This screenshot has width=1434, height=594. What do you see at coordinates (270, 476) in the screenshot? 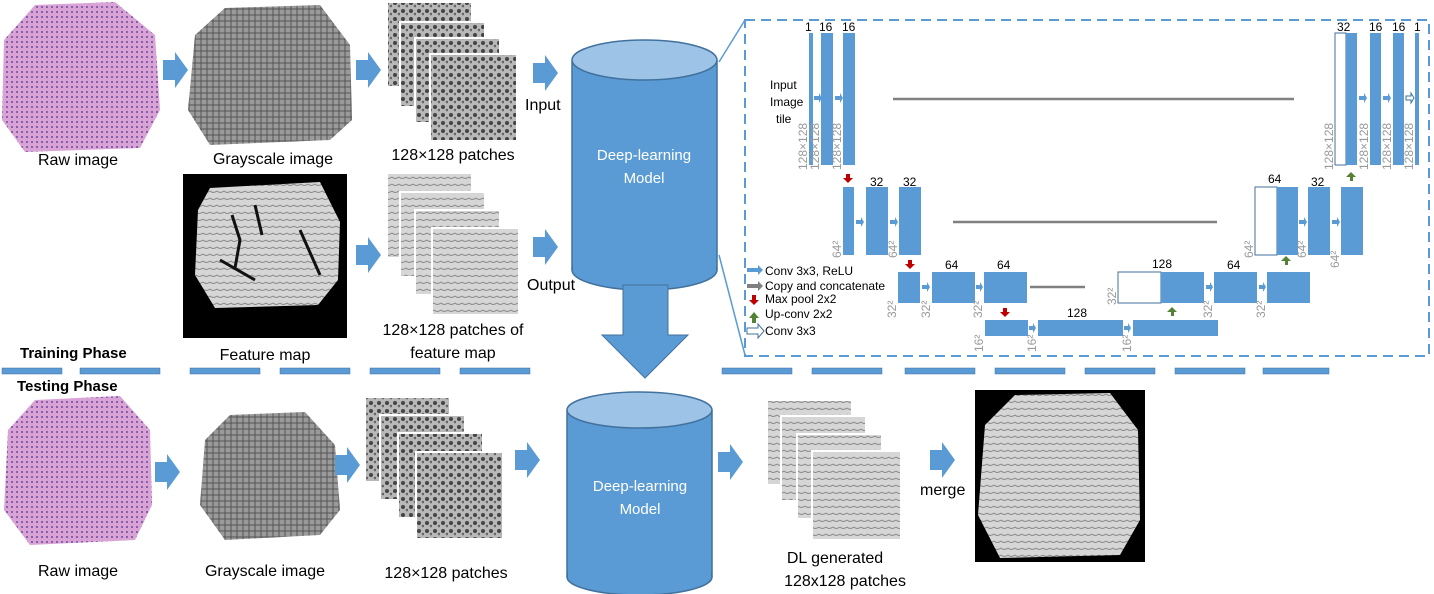
I see `testing-grayscale-image` at bounding box center [270, 476].